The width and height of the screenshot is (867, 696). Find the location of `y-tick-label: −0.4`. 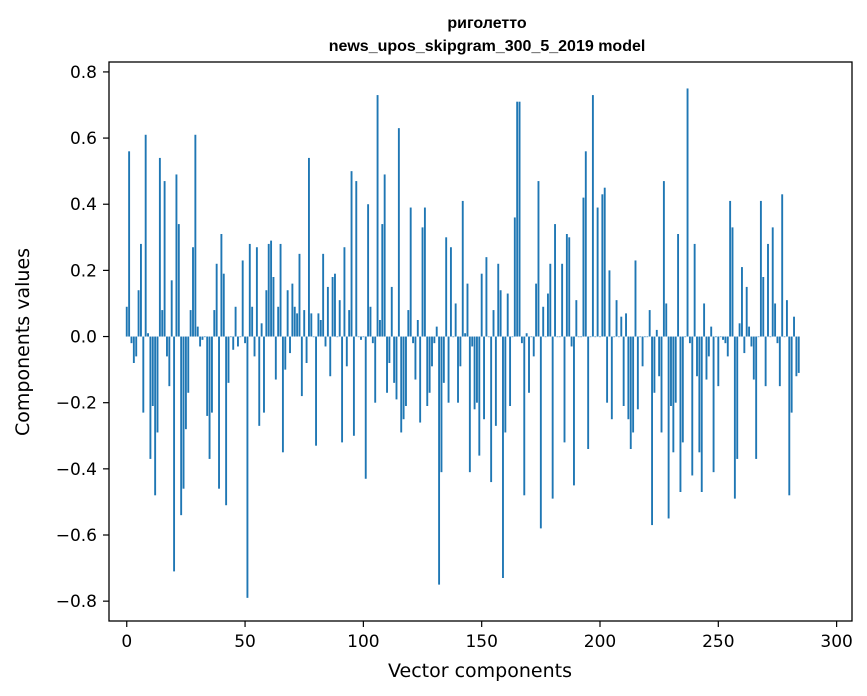

y-tick-label: −0.4 is located at coordinates (76, 470).